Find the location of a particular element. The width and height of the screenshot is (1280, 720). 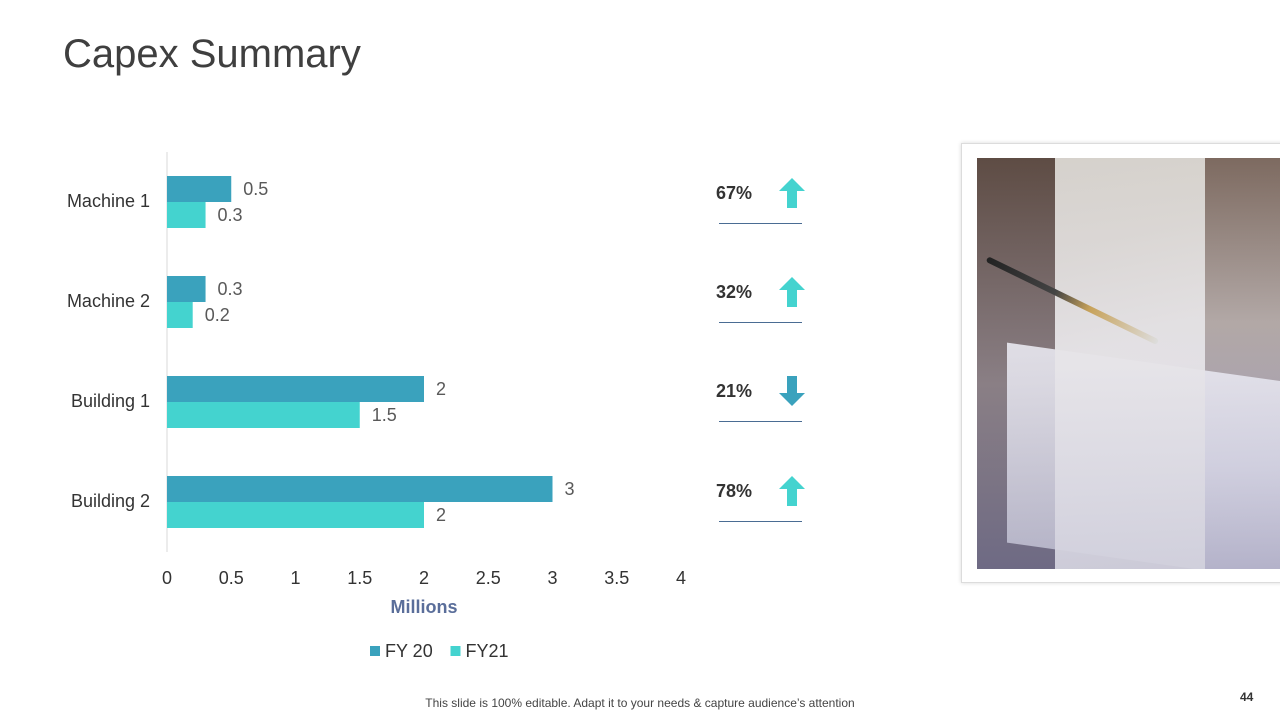

x-tick-label: 1 is located at coordinates (295, 578).